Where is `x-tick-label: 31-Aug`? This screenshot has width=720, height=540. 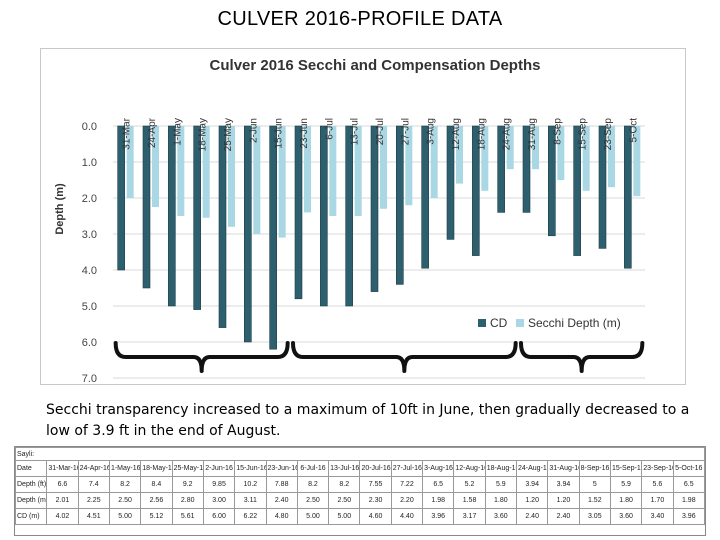 x-tick-label: 31-Aug is located at coordinates (532, 134).